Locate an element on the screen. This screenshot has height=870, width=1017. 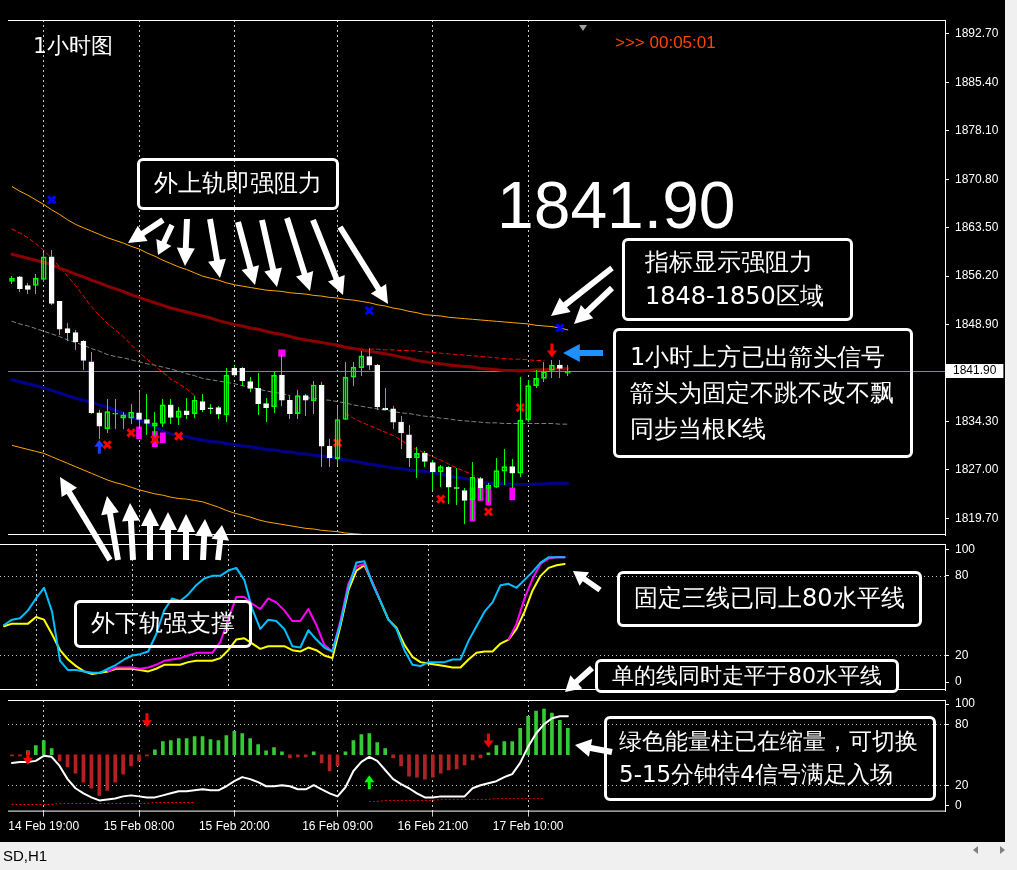
x-tick-label: 16 Feb 21:00 is located at coordinates (433, 826).